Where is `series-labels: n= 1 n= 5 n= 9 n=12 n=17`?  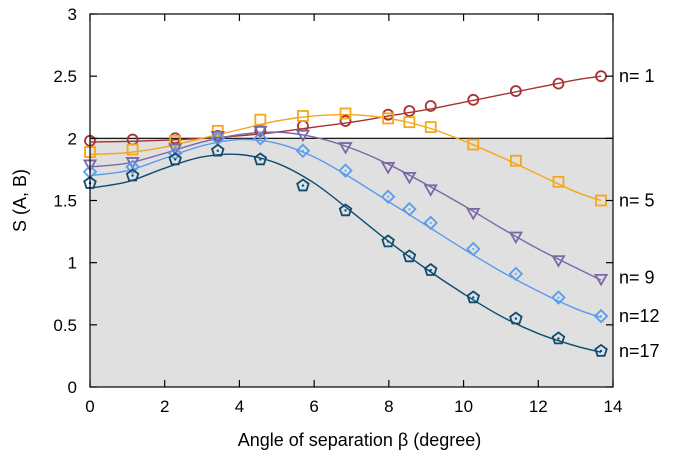 series-labels: n= 1 n= 5 n= 9 n=12 n=17 is located at coordinates (639, 213).